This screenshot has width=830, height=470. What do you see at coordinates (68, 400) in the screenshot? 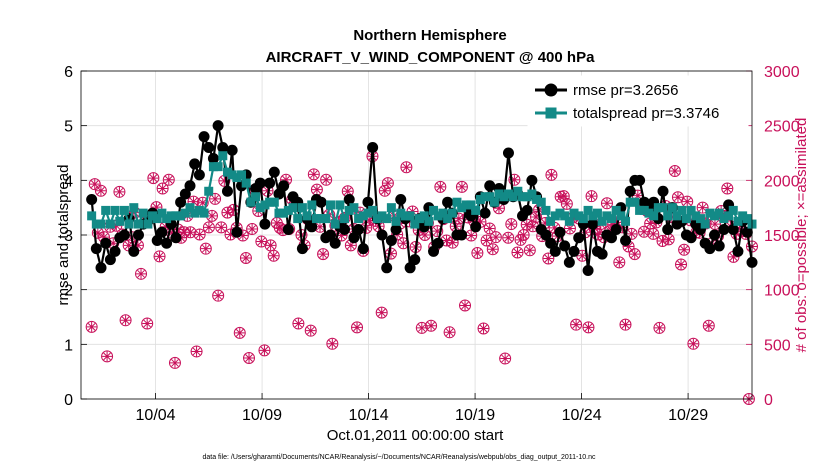
I see `y-tick-label-left: 0` at bounding box center [68, 400].